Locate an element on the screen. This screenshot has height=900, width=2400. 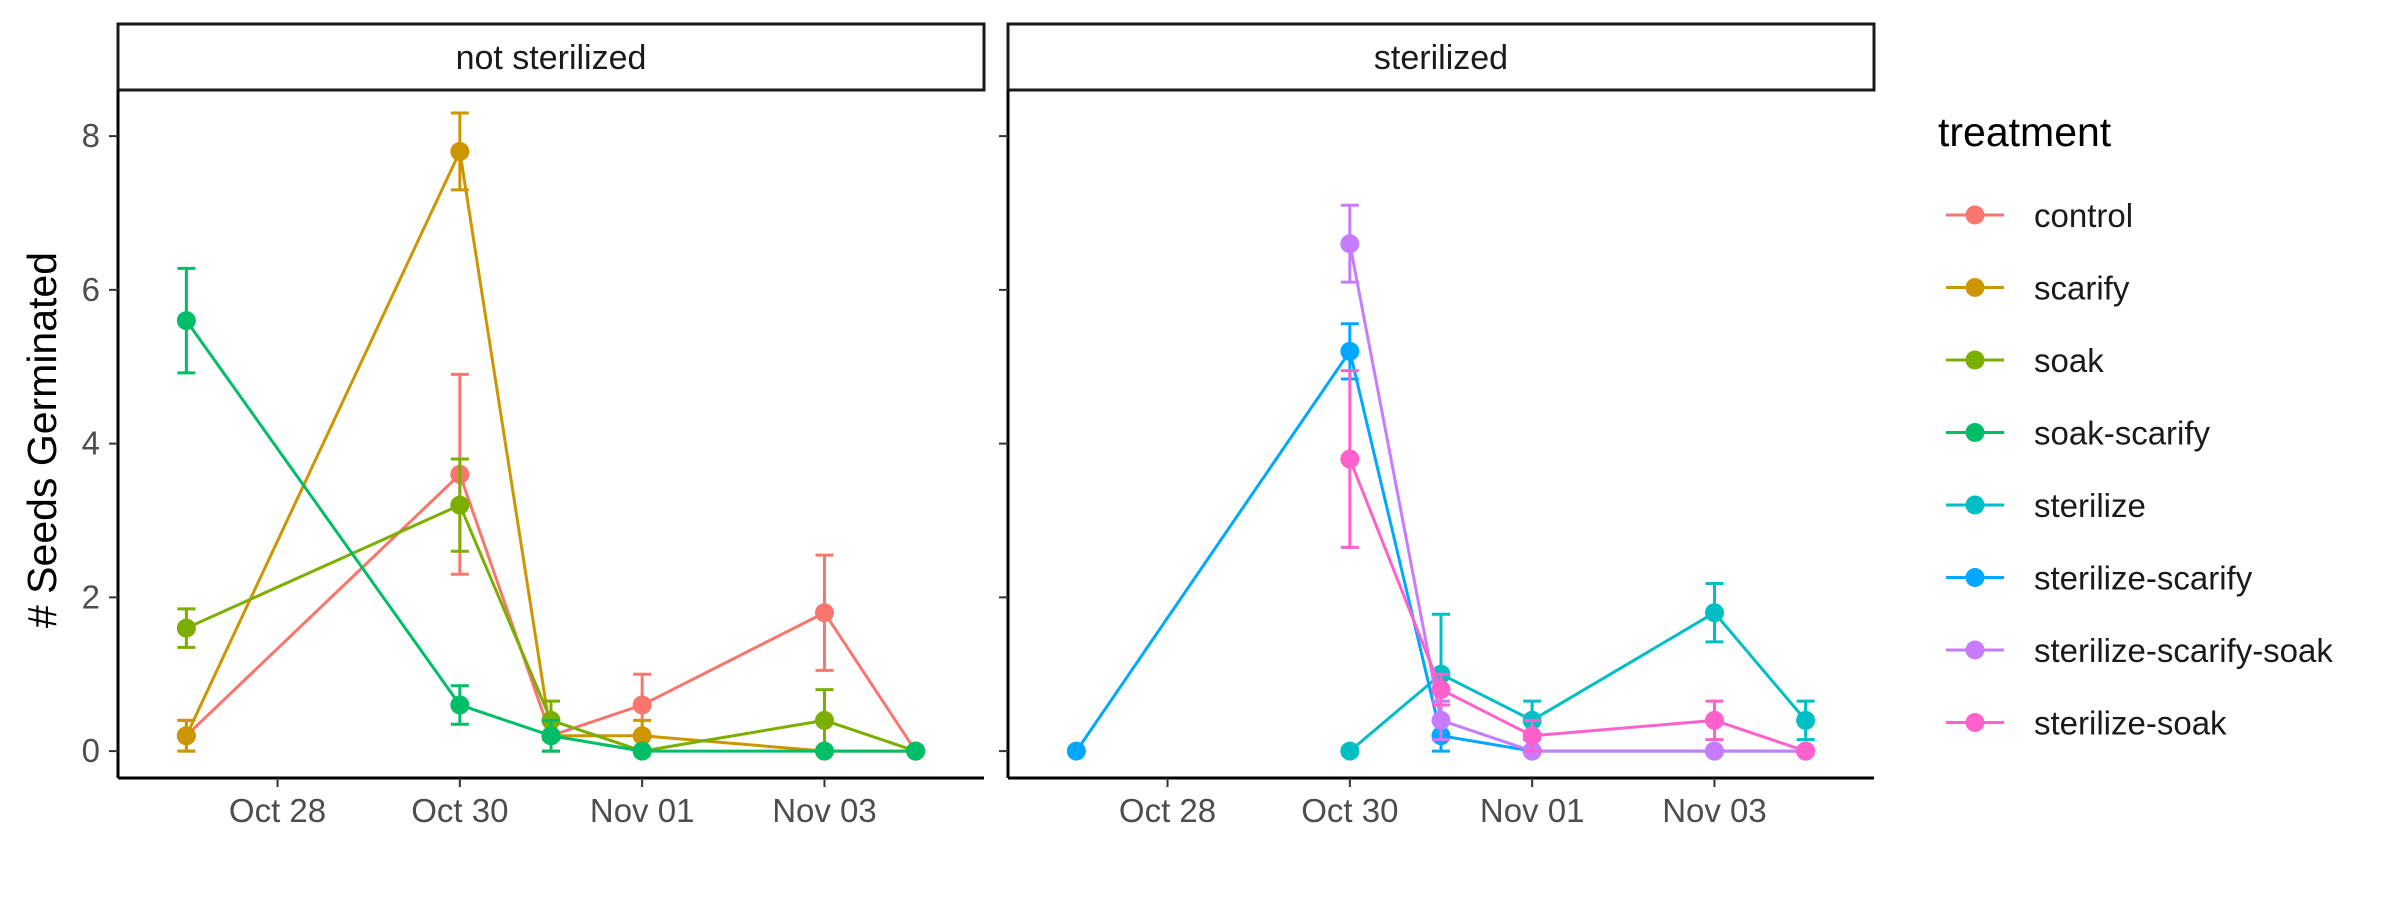
legend-item-sterilize-soak: sterilize-soak is located at coordinates (2086, 723).